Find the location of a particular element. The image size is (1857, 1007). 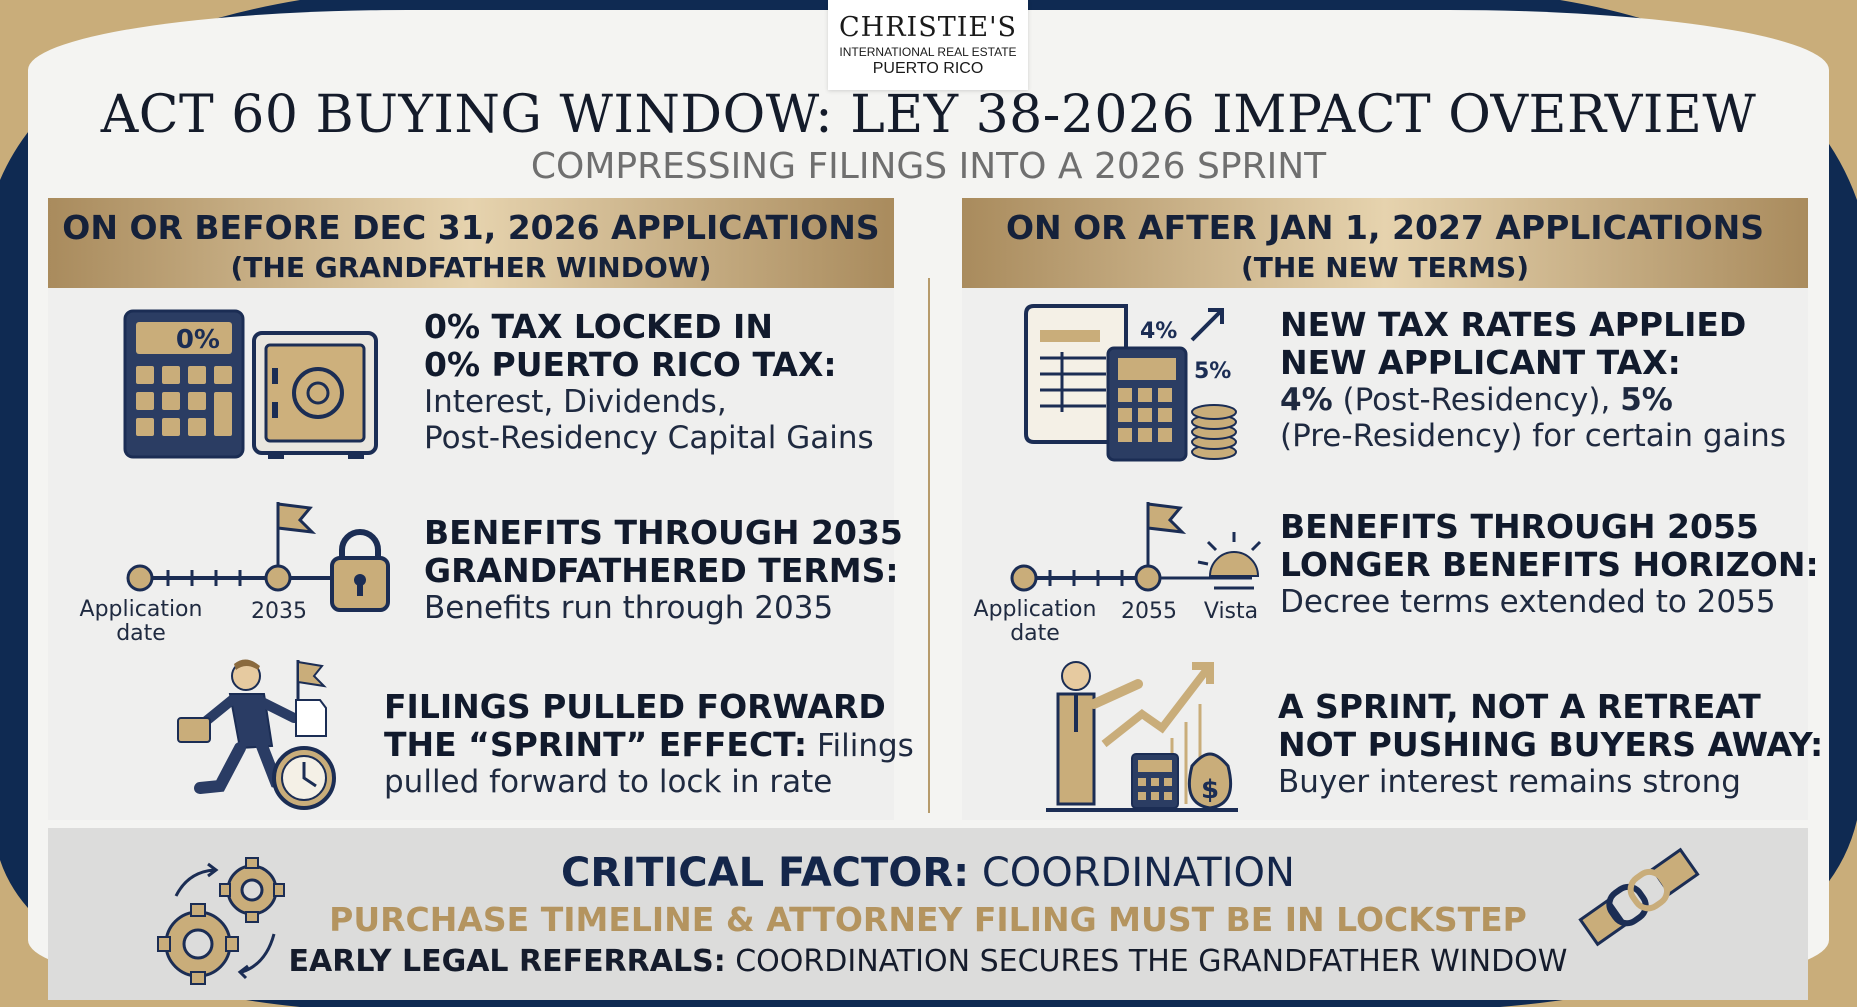

left-row-1-body1: Interest, Dividends, is located at coordinates (575, 402).